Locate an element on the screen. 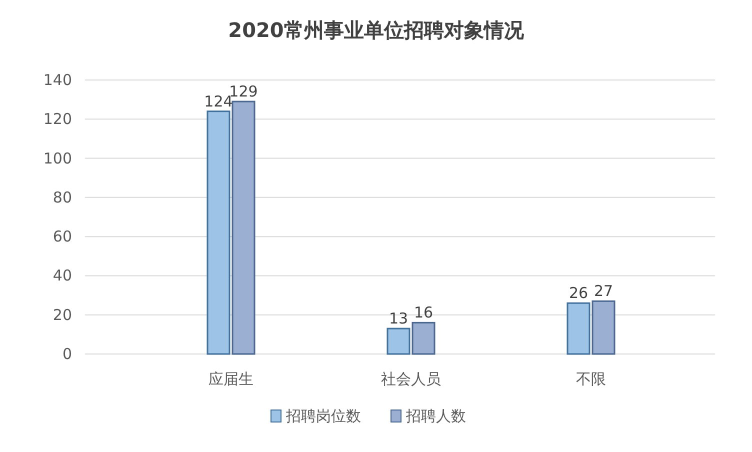 This screenshot has width=752, height=452. y-tick-label: 40 is located at coordinates (62, 275).